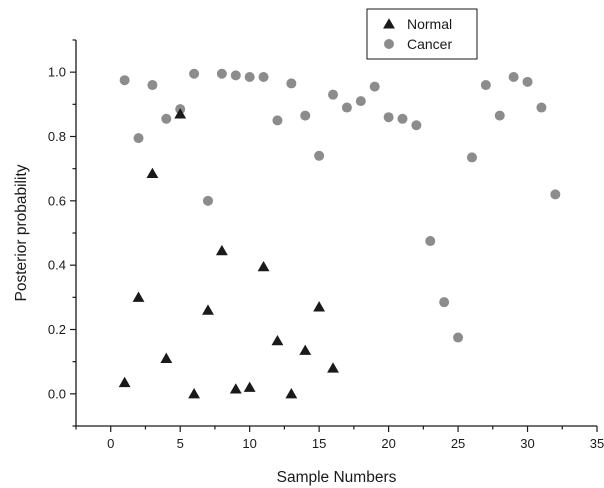 Image resolution: width=604 pixels, height=488 pixels. I want to click on legend-box, so click(422, 34).